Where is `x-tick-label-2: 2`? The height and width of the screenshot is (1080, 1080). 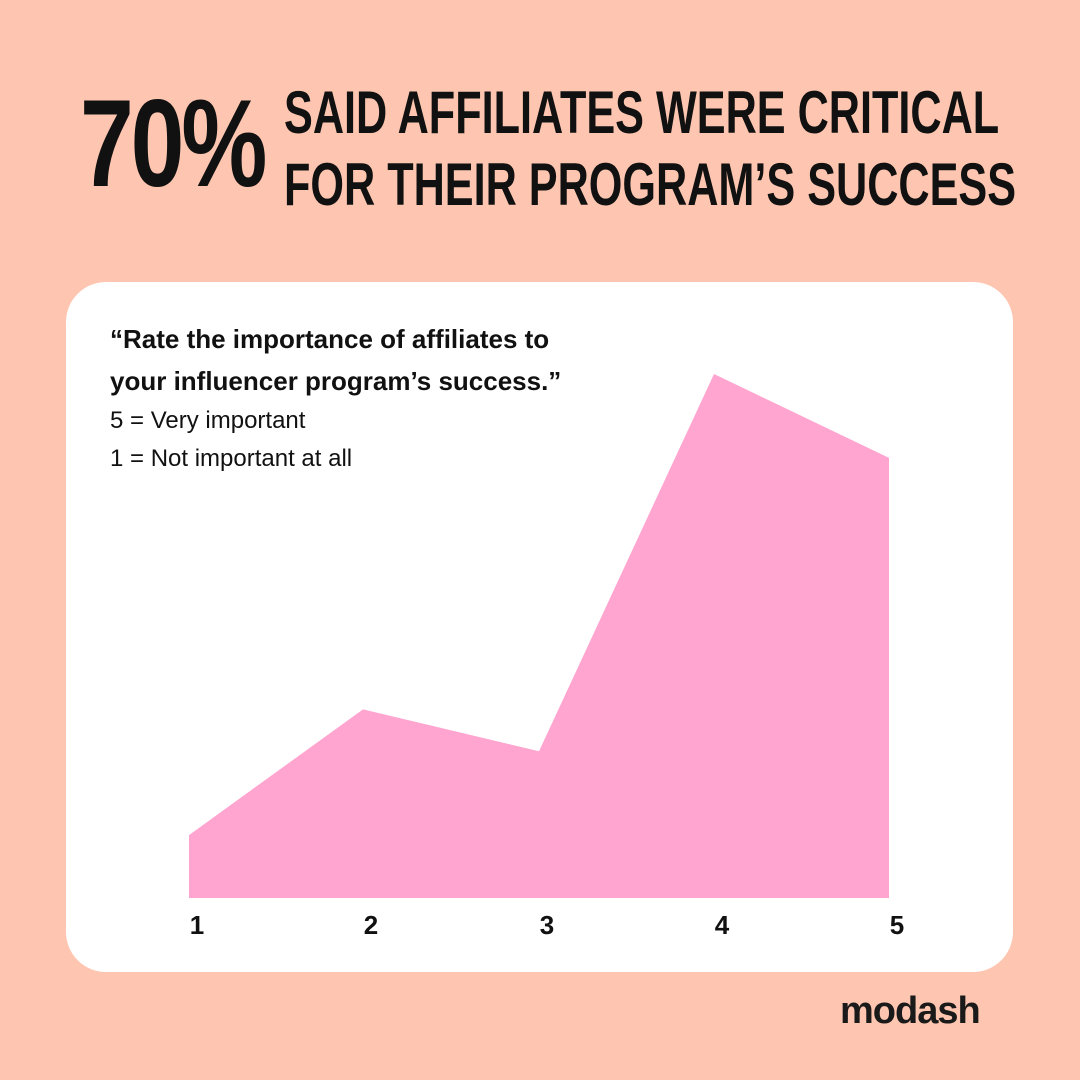 x-tick-label-2: 2 is located at coordinates (371, 925).